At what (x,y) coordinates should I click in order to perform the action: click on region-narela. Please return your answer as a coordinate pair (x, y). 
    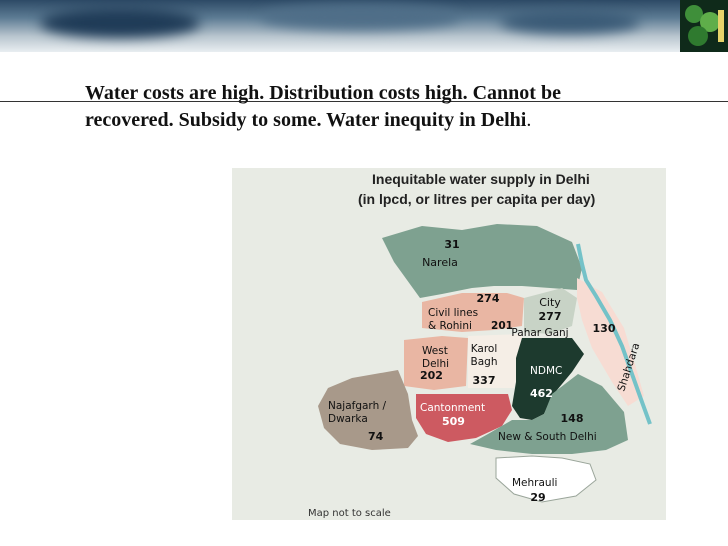
    Looking at the image, I should click on (482, 261).